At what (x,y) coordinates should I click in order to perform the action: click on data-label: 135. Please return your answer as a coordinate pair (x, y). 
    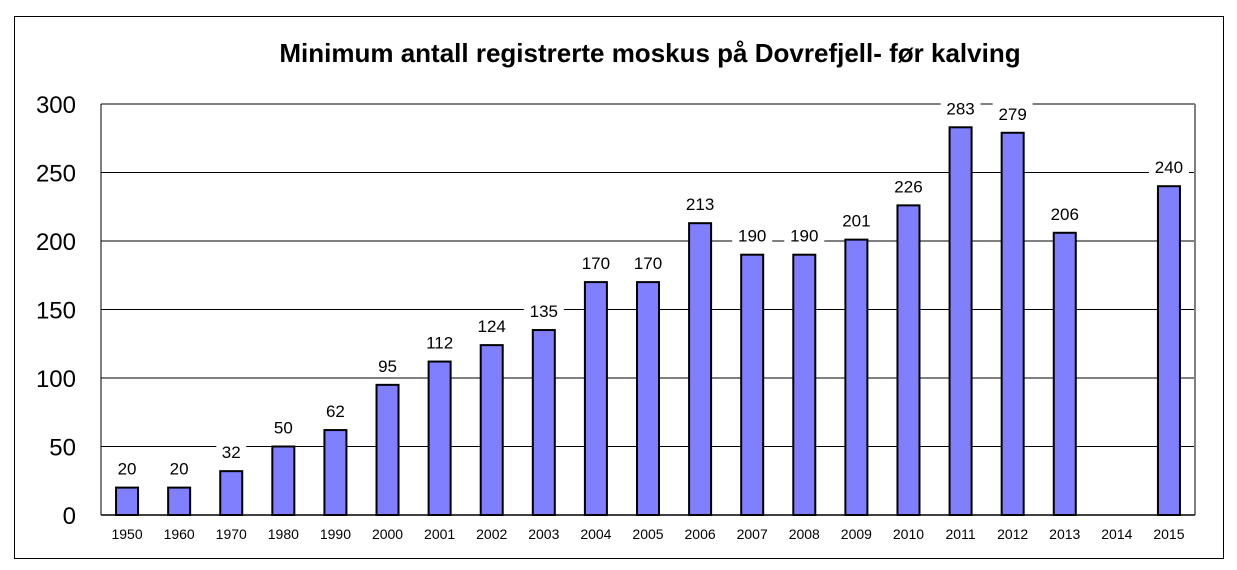
    Looking at the image, I should click on (544, 311).